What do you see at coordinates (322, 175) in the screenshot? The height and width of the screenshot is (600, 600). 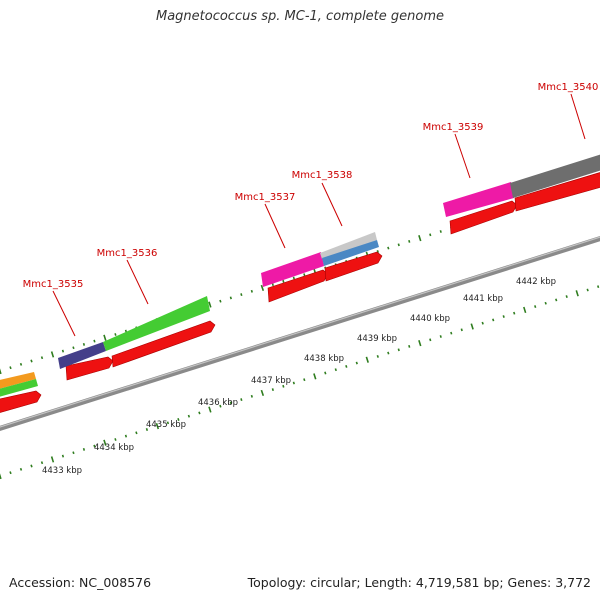 I see `label-mmc1-3538: Mmc1_3538` at bounding box center [322, 175].